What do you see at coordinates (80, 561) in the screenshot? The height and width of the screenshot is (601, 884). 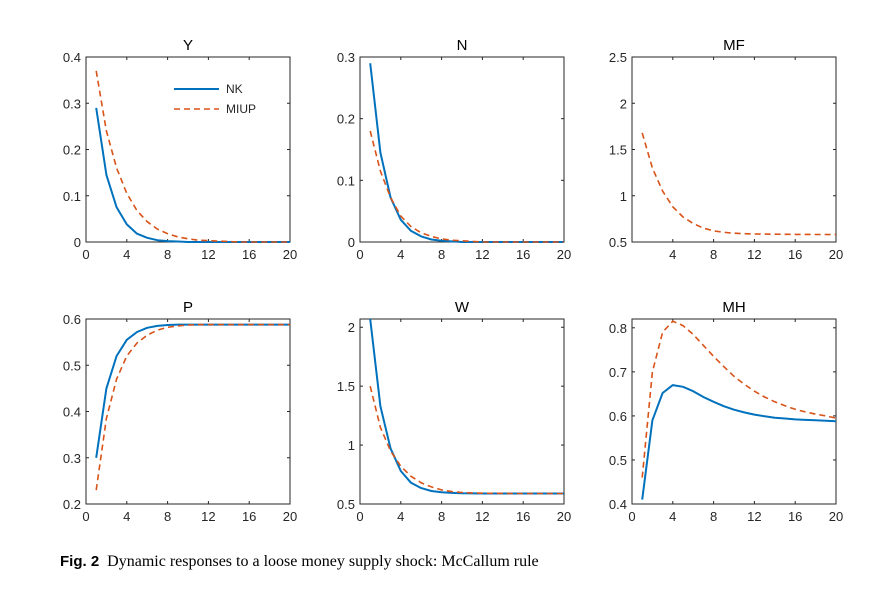 I see `caption-label: Fig. 2` at bounding box center [80, 561].